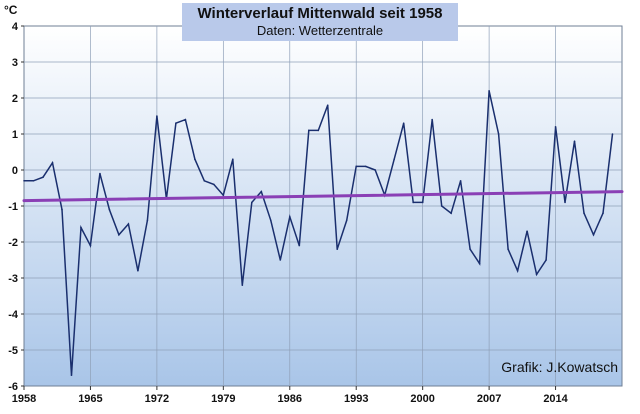 Image resolution: width=640 pixels, height=414 pixels. Describe the element at coordinates (13, 387) in the screenshot. I see `y-tick-label: -6` at that location.